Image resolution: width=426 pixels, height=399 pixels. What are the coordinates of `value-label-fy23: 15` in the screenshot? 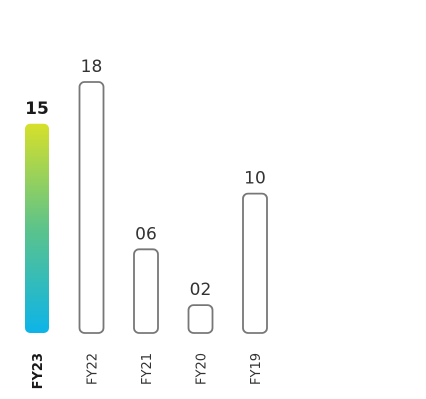 It's located at (37, 109).